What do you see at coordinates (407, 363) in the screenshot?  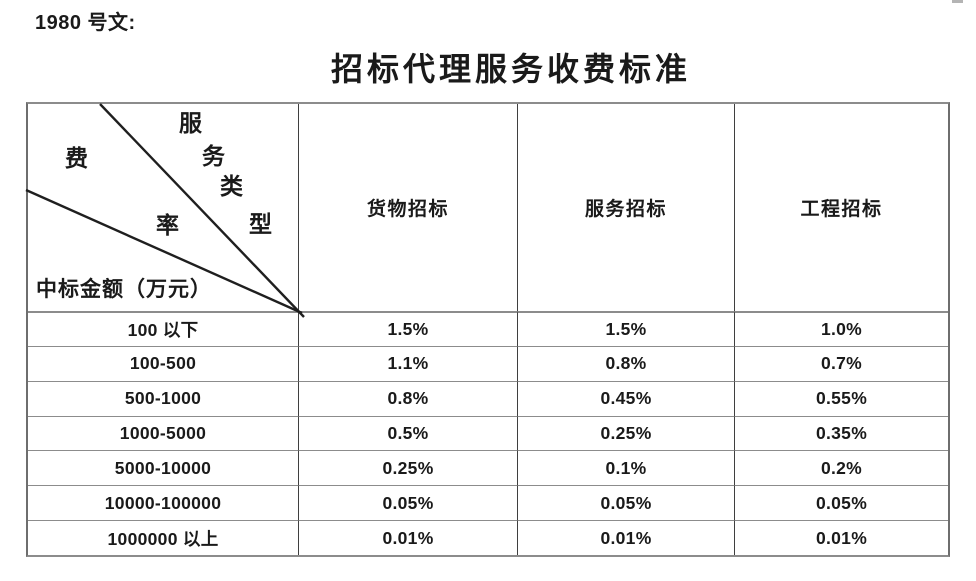 I see `fee-value: 1.1%` at bounding box center [407, 363].